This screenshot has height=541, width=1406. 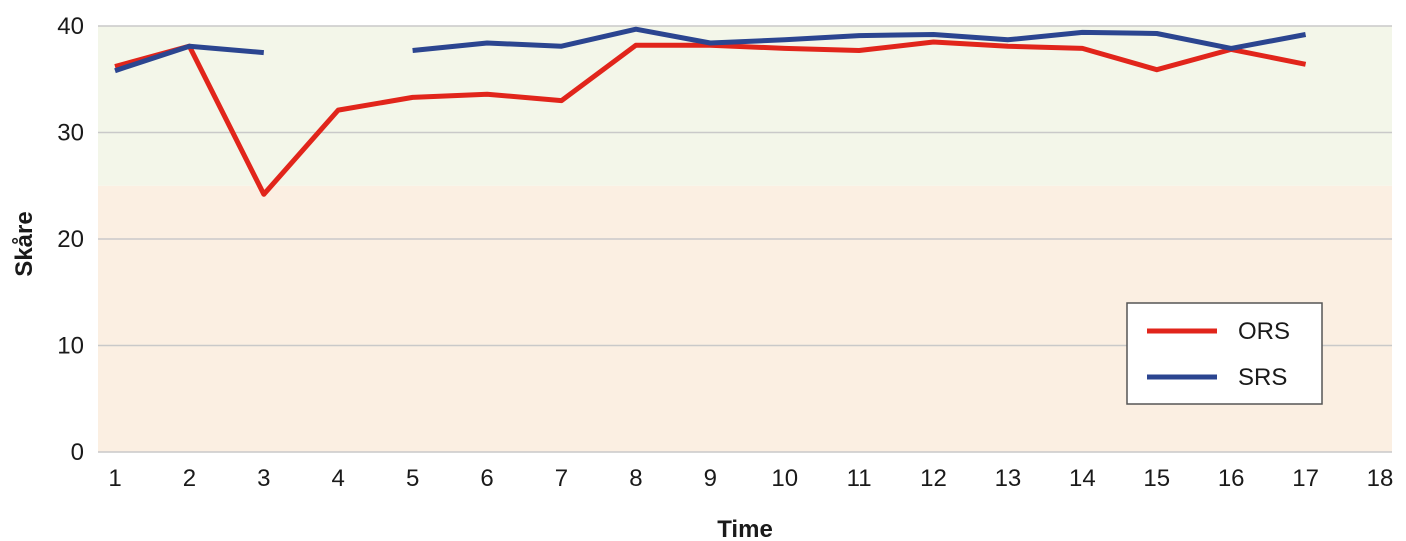 I want to click on x-tick-label: 18, so click(x=1380, y=478).